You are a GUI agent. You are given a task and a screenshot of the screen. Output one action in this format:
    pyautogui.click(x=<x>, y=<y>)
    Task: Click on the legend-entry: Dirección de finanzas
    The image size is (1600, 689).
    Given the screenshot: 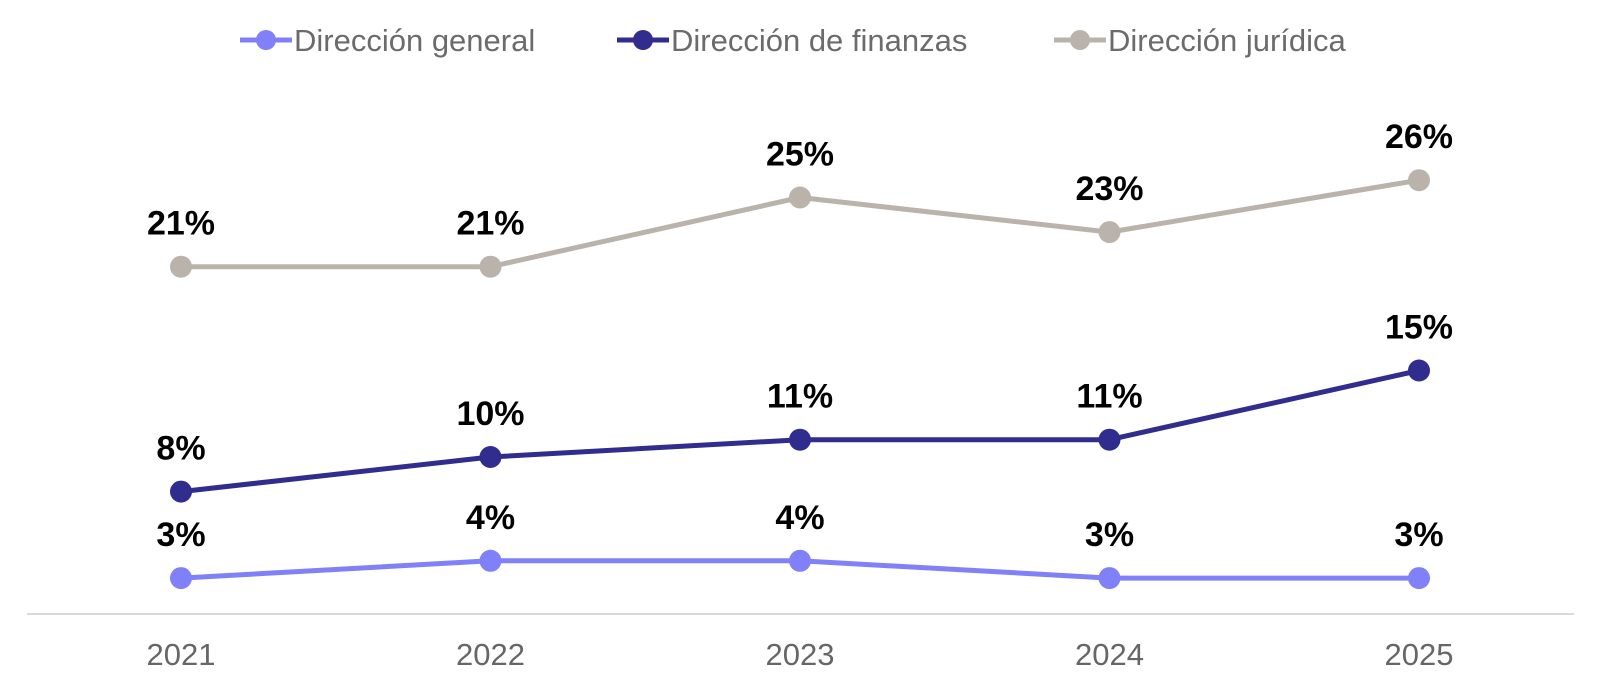 What is the action you would take?
    pyautogui.click(x=792, y=40)
    